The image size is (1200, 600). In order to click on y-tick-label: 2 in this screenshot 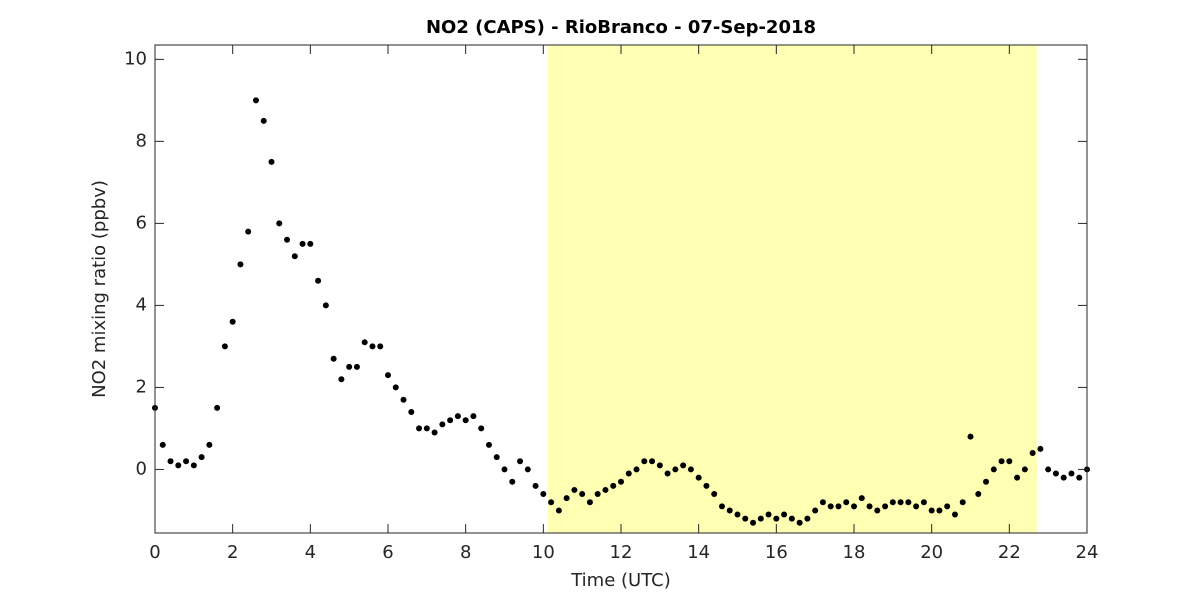, I will do `click(141, 386)`.